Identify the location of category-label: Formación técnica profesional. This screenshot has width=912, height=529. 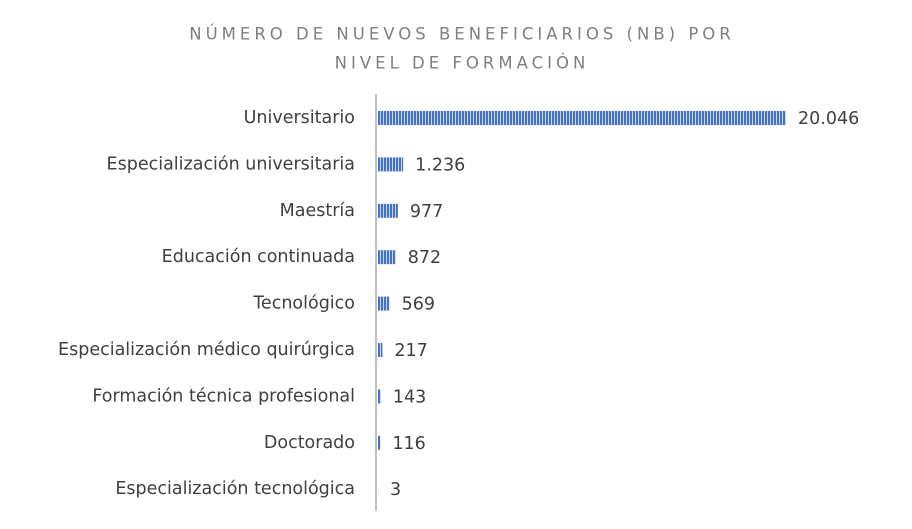
(223, 396).